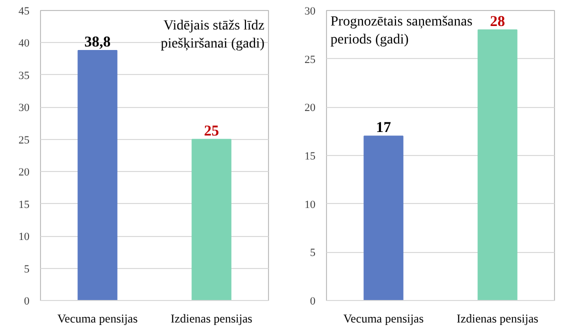 This screenshot has width=567, height=334. Describe the element at coordinates (24, 44) in the screenshot. I see `y-tick-label: 40` at that location.